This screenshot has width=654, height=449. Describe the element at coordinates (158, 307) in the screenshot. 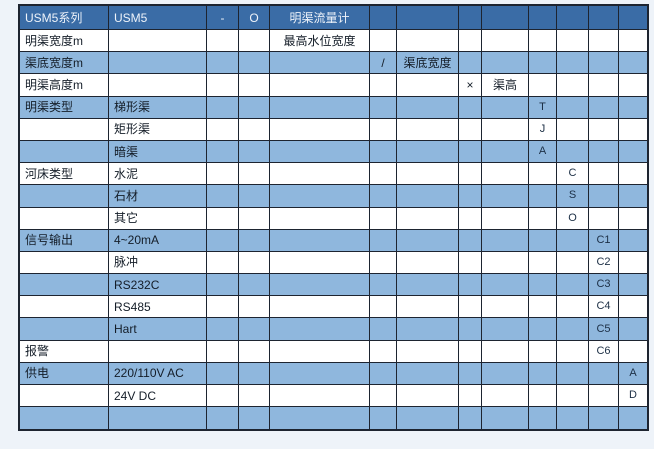

I see `table-cell: RS485` at that location.